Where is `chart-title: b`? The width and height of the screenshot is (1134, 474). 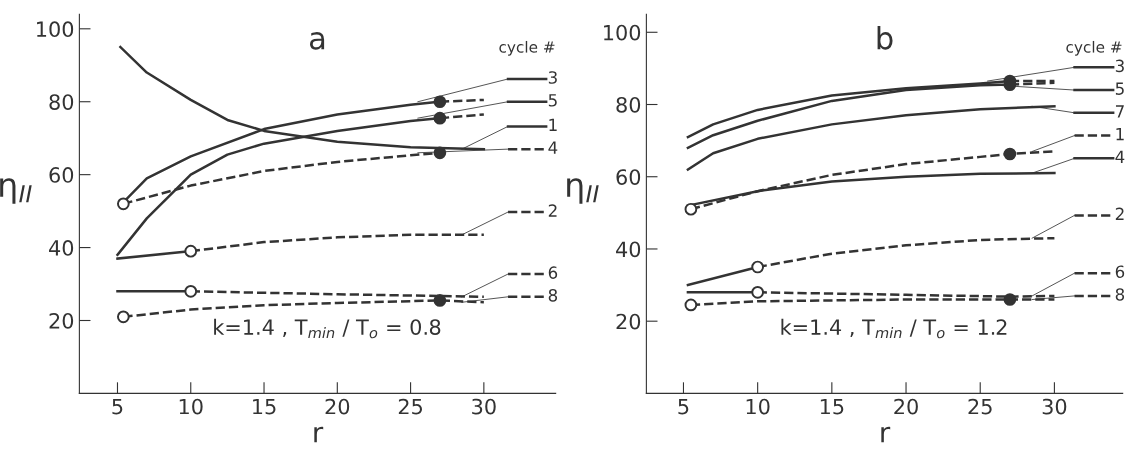
chart-title: b is located at coordinates (885, 37).